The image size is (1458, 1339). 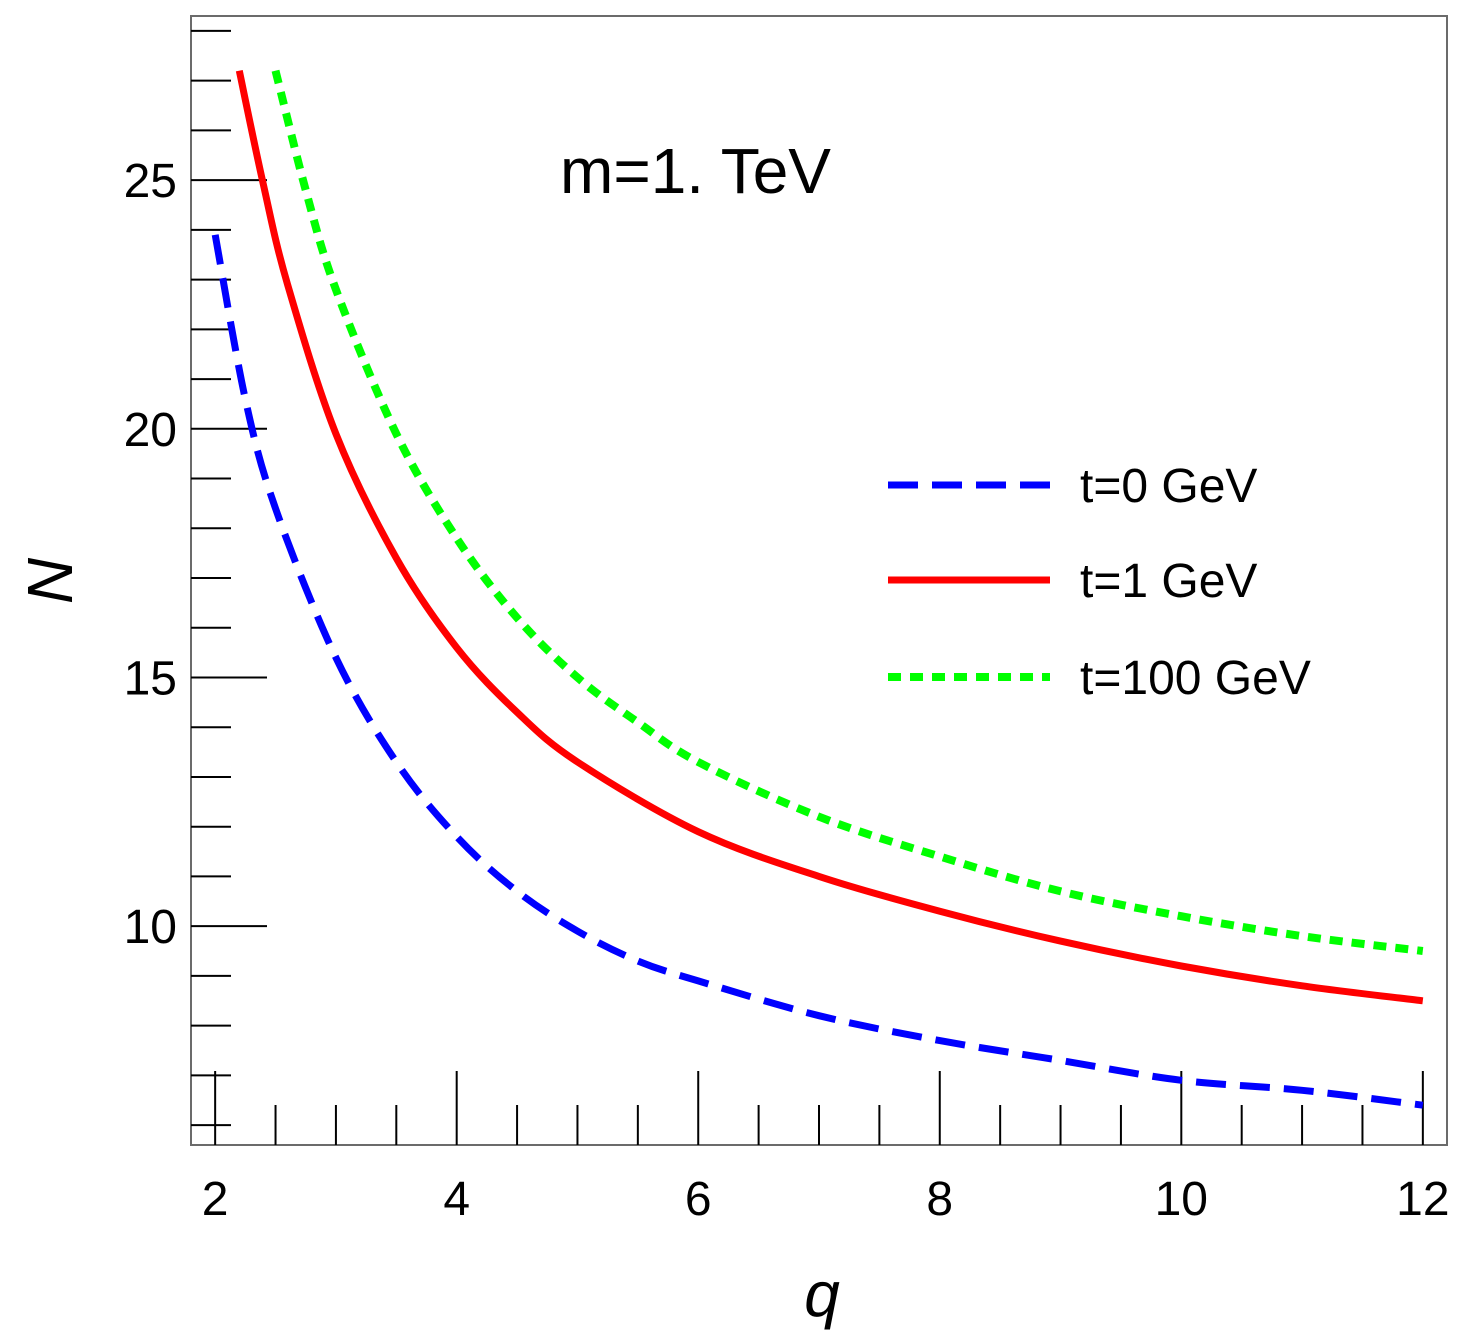 I want to click on x-tick-label: 4, so click(x=456, y=1199).